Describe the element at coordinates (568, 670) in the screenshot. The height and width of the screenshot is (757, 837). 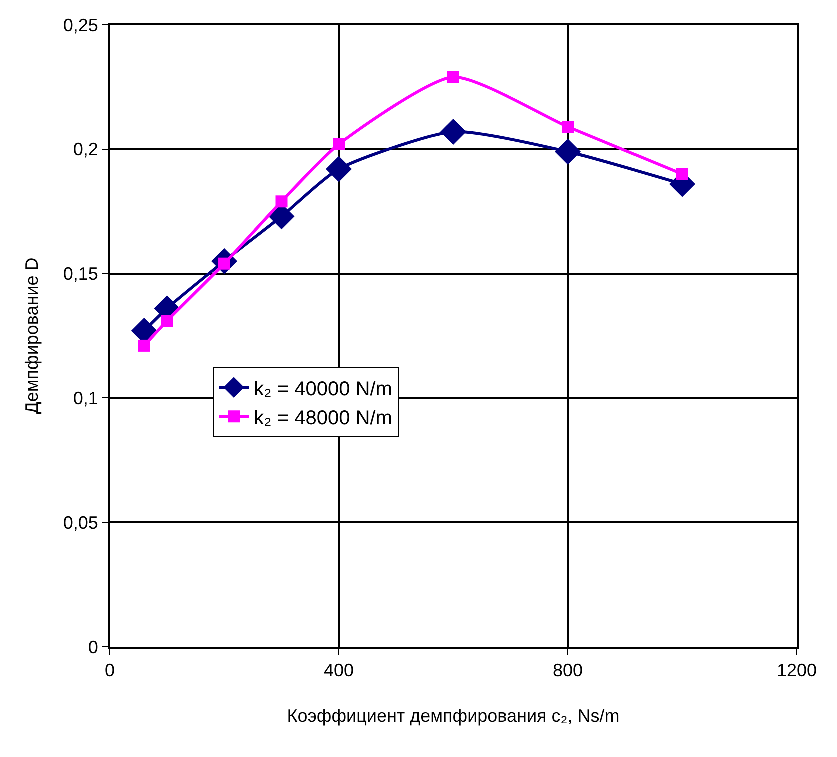
I see `x-tick-label: 800` at that location.